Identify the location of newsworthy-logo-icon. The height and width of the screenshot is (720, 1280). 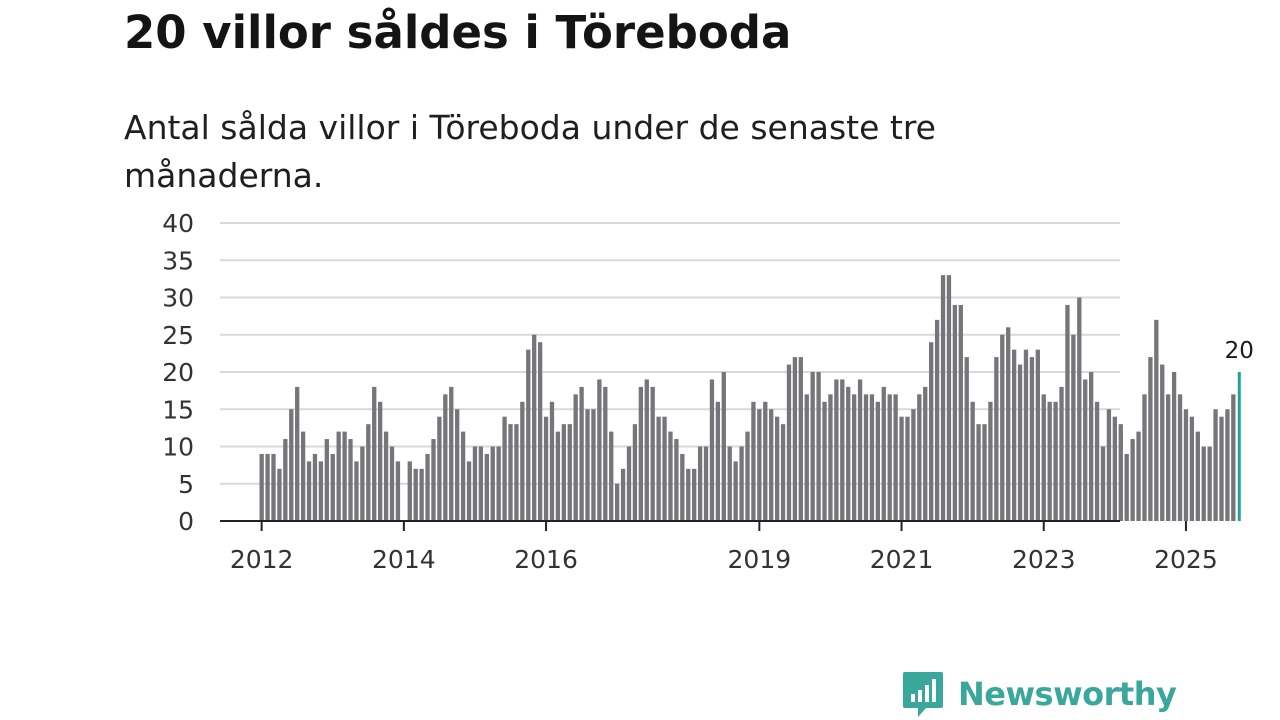
(923, 694).